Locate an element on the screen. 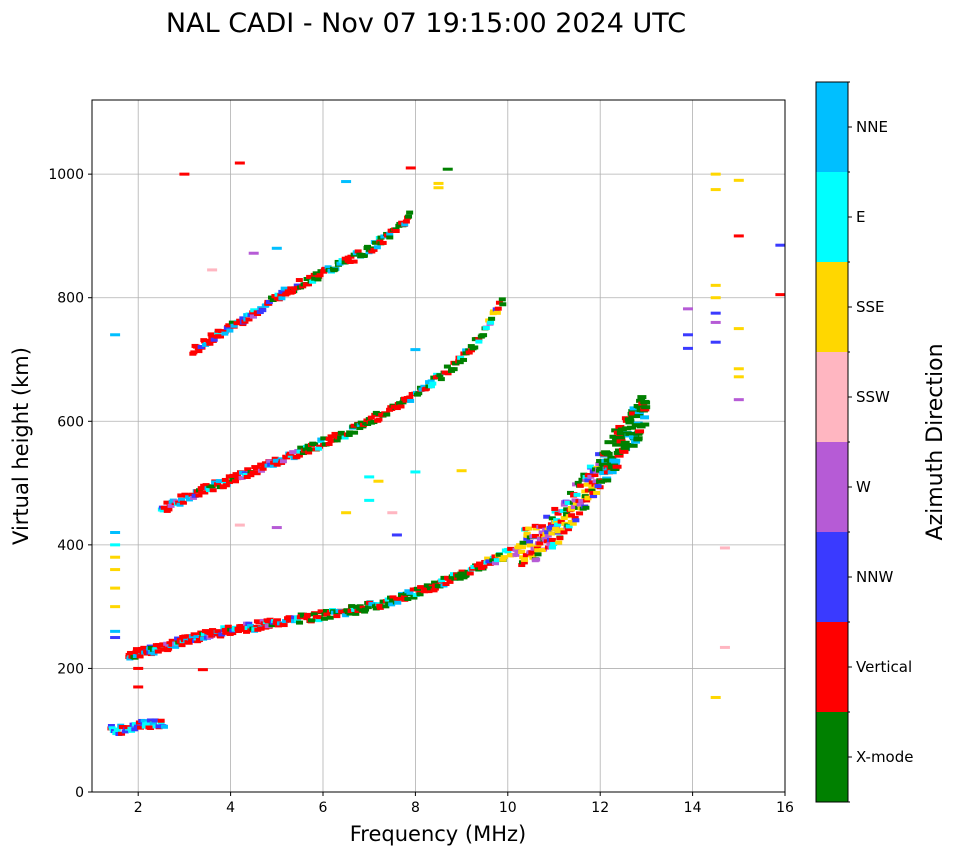 The height and width of the screenshot is (857, 958). x-tick-label: 4 is located at coordinates (230, 808).